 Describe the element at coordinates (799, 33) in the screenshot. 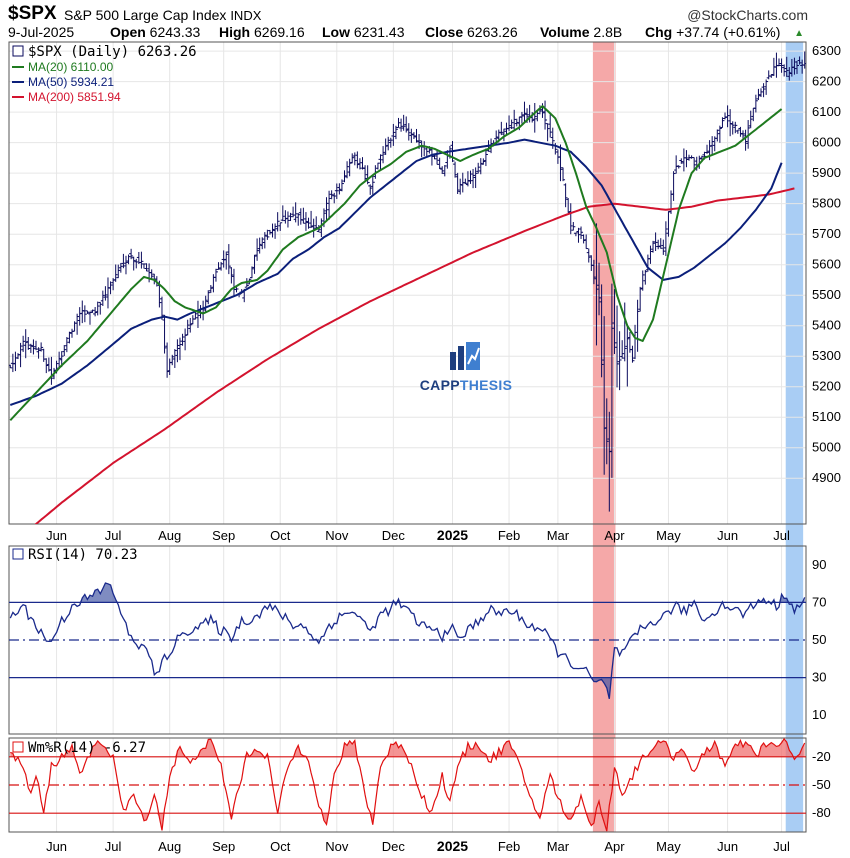

I see `up-arrow-icon: ▲` at that location.